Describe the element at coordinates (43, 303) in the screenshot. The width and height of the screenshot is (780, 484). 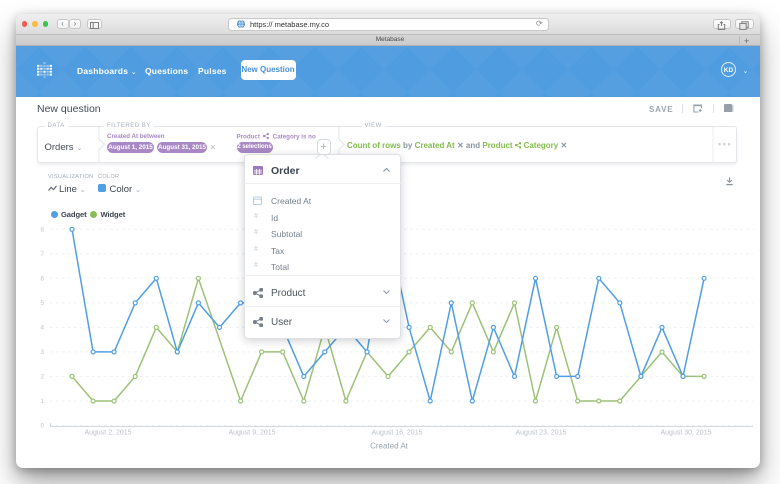
I see `svg-text: 5` at that location.